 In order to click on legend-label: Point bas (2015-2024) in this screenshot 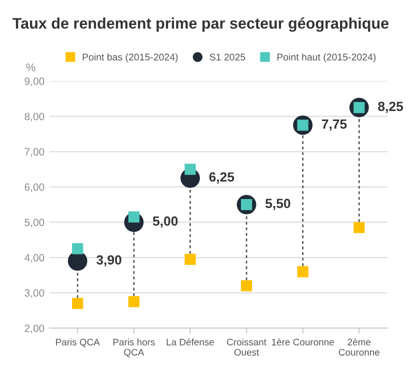, I will do `click(130, 57)`.